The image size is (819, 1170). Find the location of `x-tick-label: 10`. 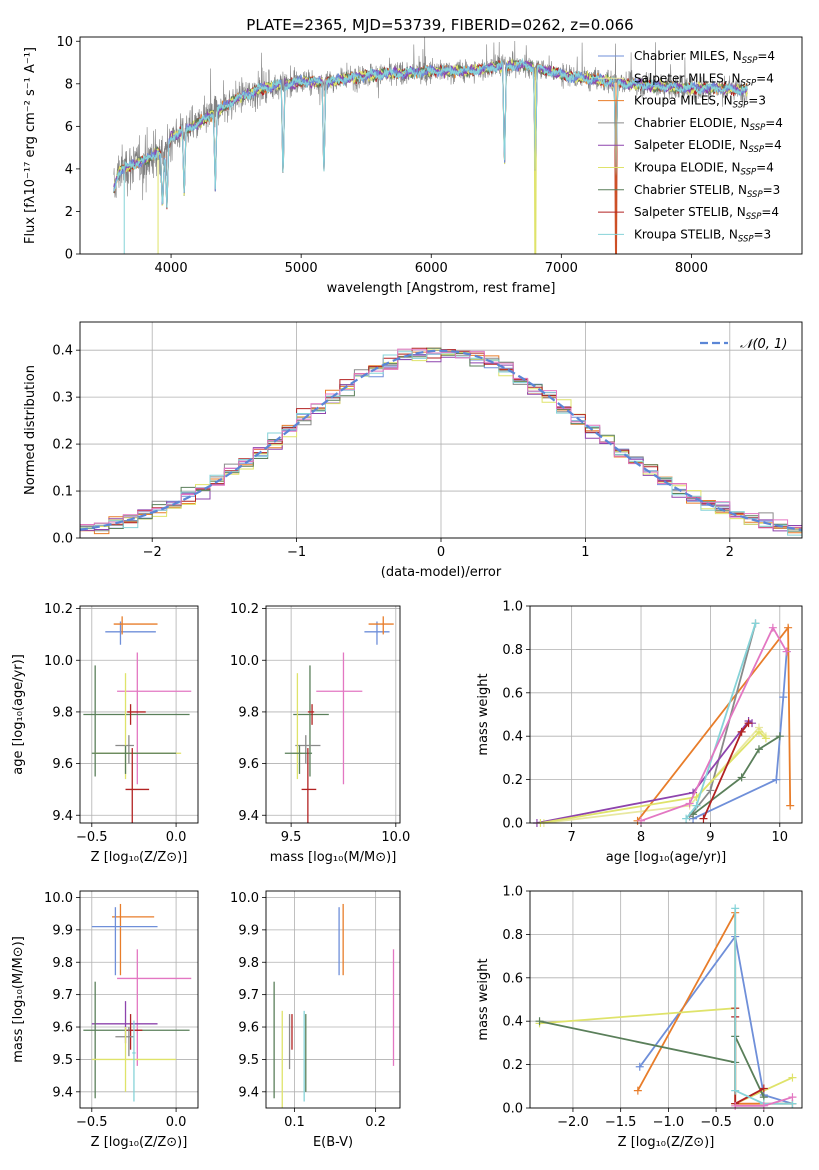

x-tick-label: 10 is located at coordinates (780, 837).